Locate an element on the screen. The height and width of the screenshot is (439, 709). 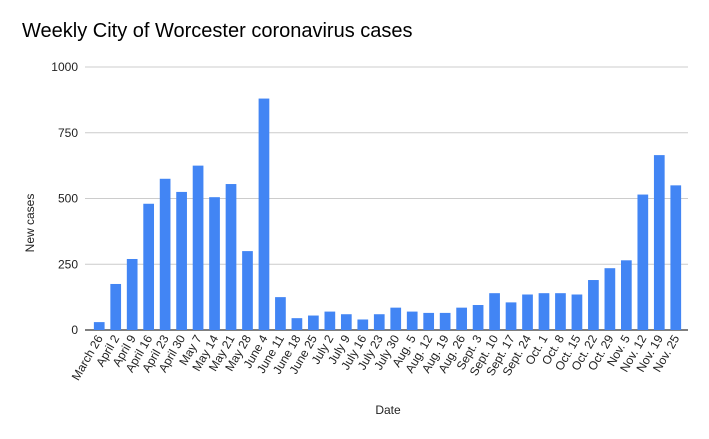
y-tick-label: 0 is located at coordinates (74, 330).